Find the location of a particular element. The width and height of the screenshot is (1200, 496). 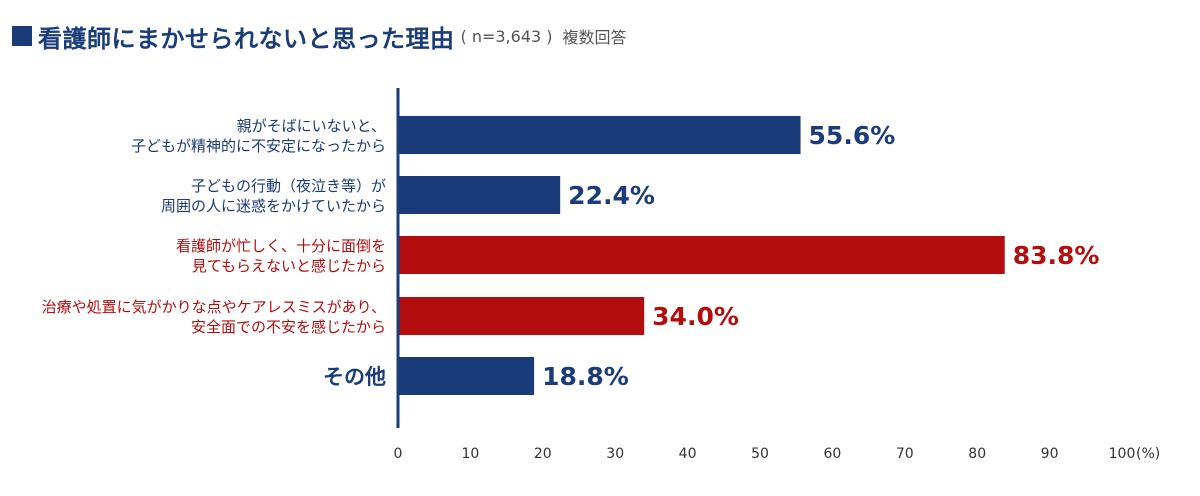

category-label: その他 is located at coordinates (354, 377).